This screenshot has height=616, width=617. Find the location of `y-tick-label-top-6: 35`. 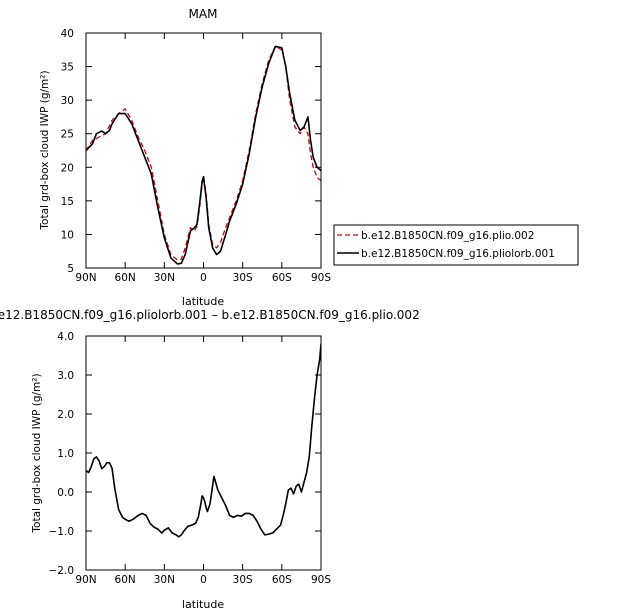

y-tick-label-top-6: 35 is located at coordinates (67, 68).